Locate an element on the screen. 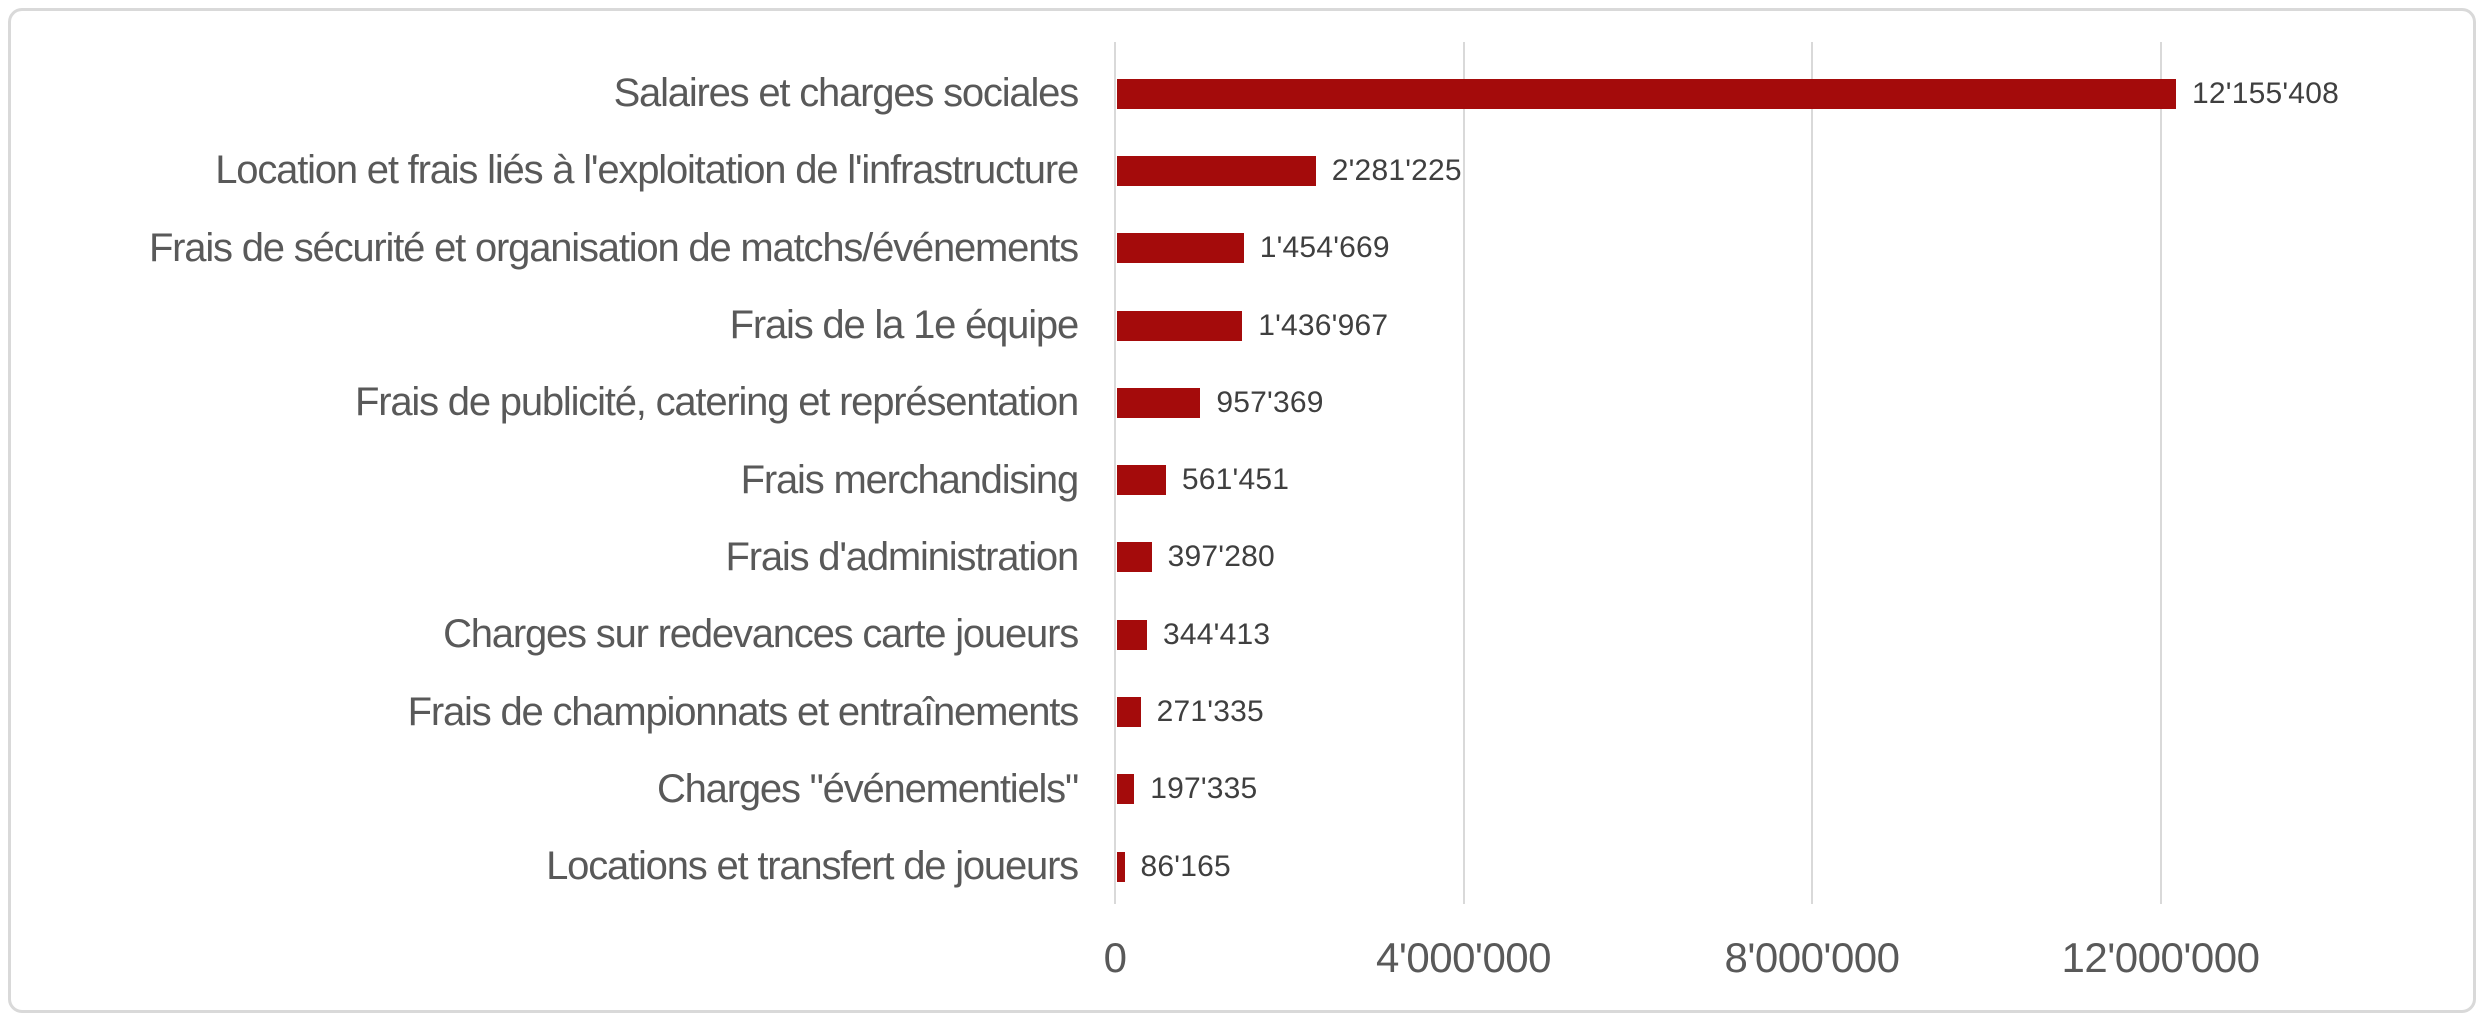 The width and height of the screenshot is (2490, 1027). category-label: Charges sur redevances carte joueurs is located at coordinates (761, 634).